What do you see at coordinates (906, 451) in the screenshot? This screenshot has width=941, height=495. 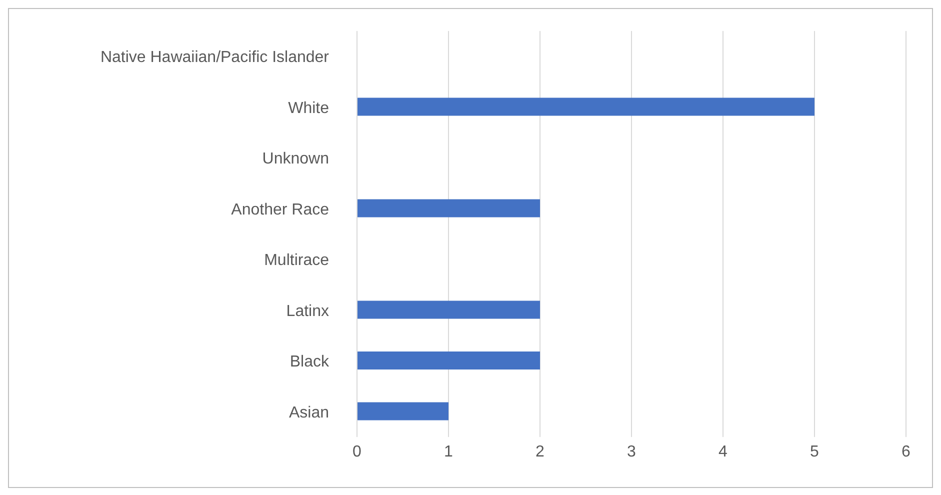 I see `x-tick-label: 6` at bounding box center [906, 451].